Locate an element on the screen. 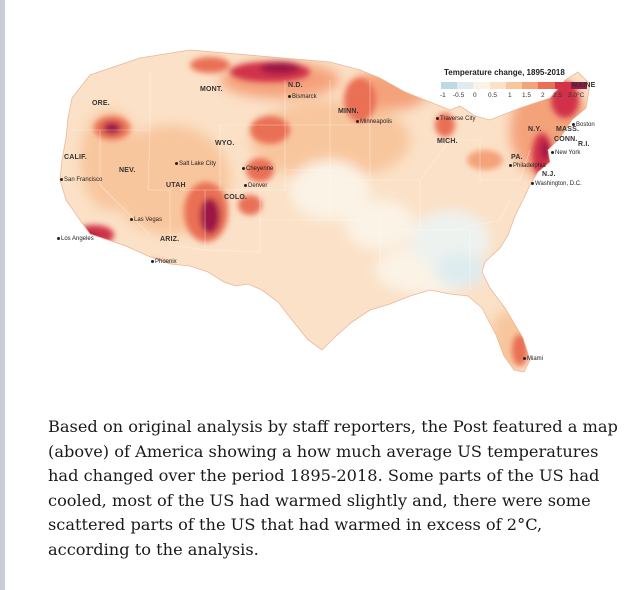 The image size is (640, 590). city-label: Miami is located at coordinates (533, 359).